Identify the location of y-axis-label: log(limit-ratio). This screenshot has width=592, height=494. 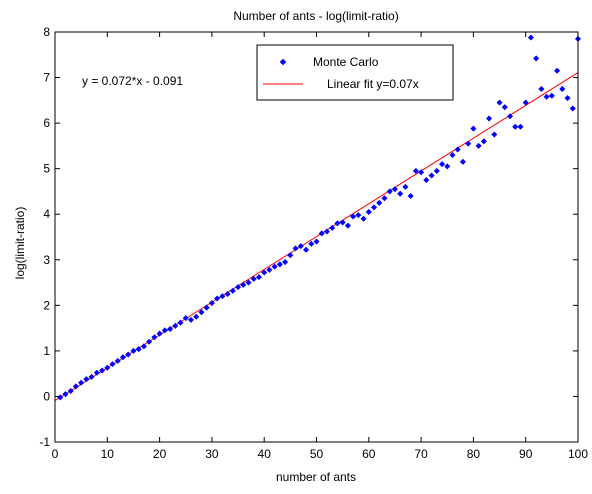
(20, 243).